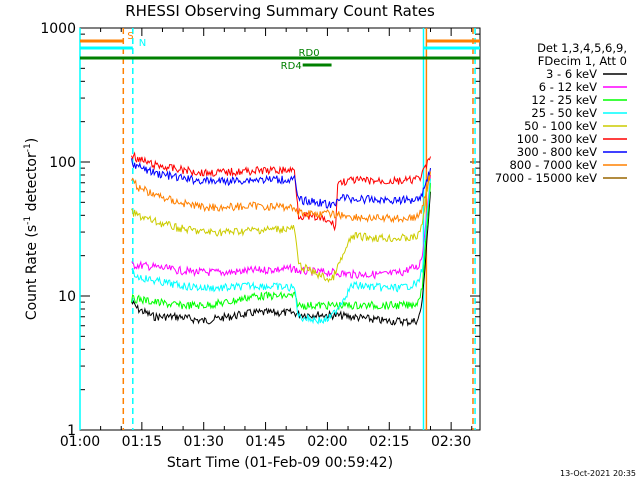 This screenshot has height=480, width=640. Describe the element at coordinates (142, 442) in the screenshot. I see `x-tick-label: 01:15` at that location.